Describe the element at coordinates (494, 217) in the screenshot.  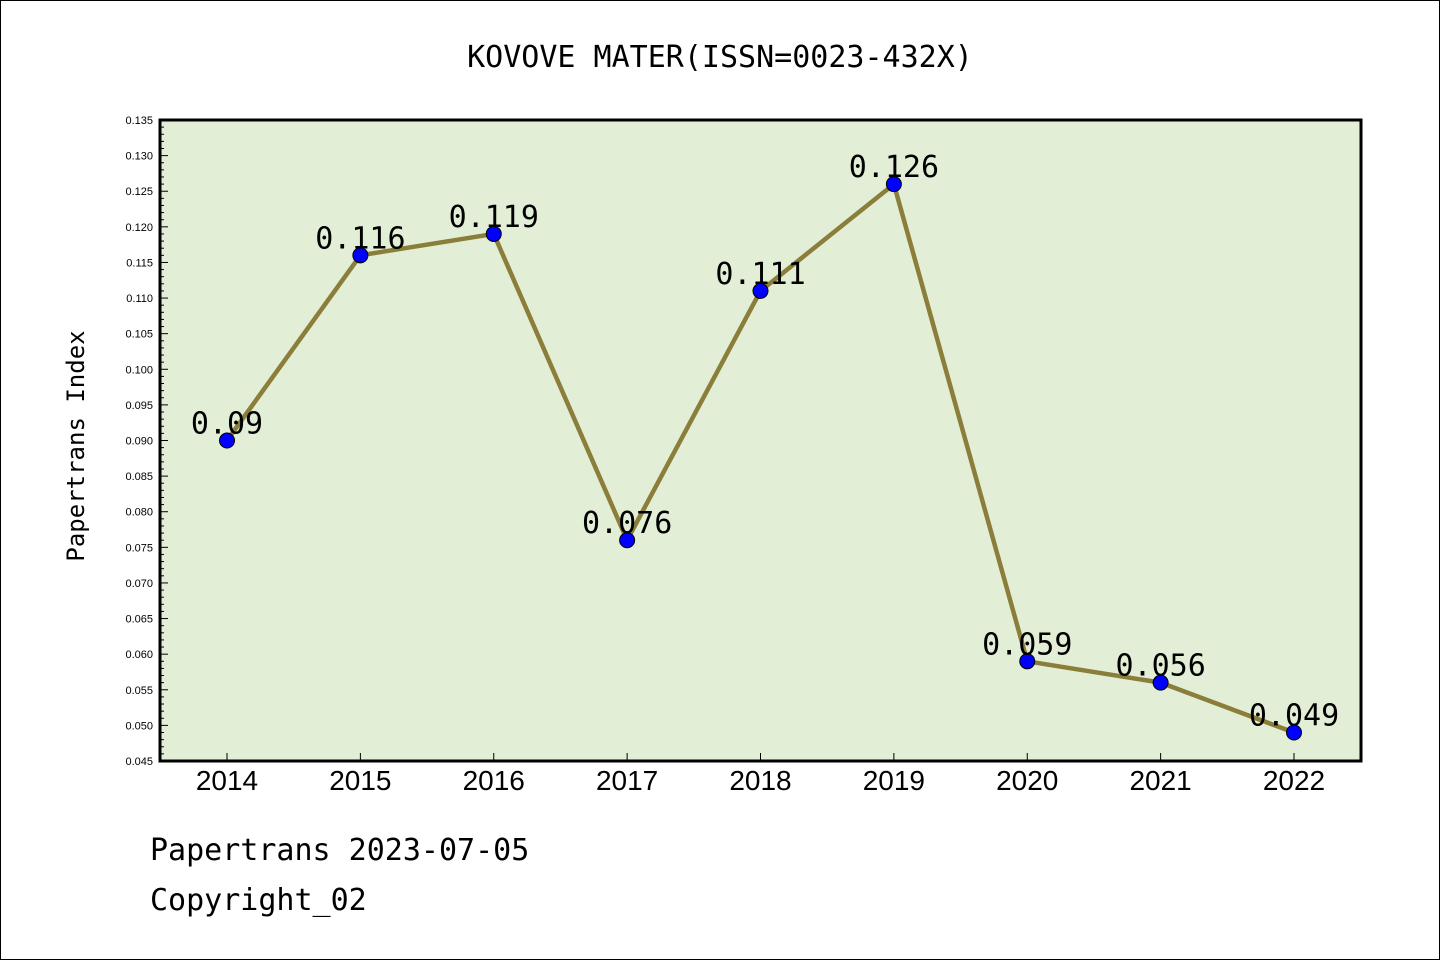
I see `data-label: 0.119` at that location.